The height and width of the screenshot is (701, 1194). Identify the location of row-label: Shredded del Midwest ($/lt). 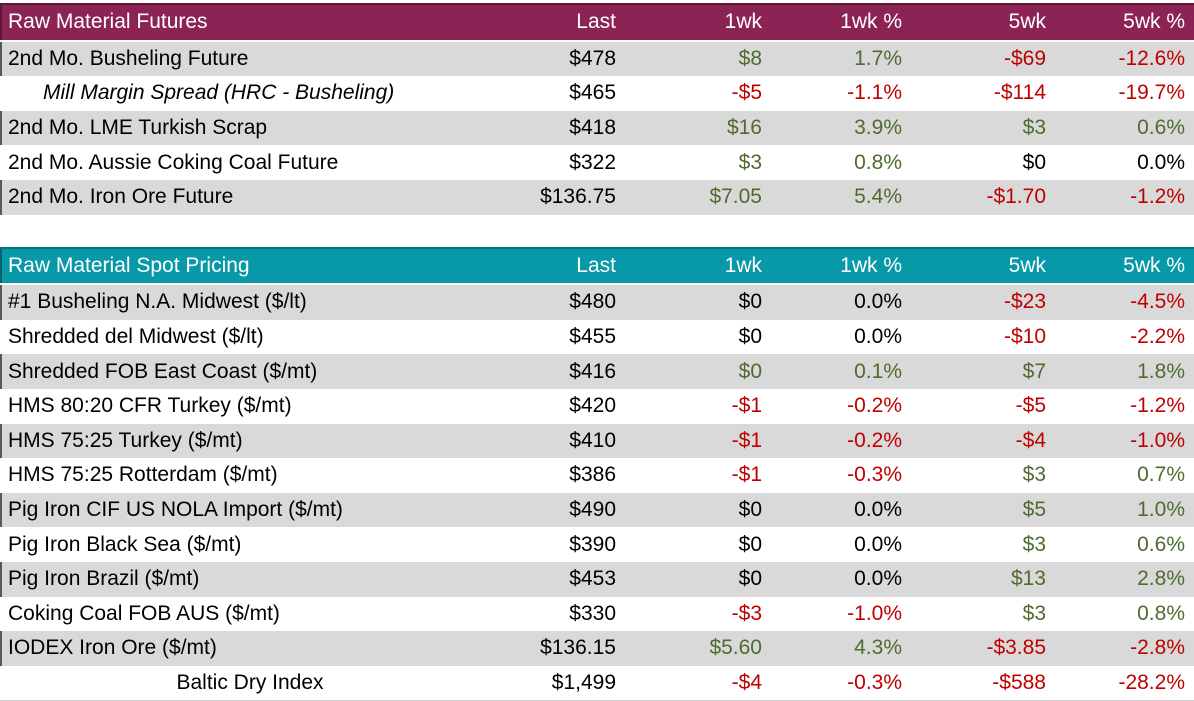
(136, 337).